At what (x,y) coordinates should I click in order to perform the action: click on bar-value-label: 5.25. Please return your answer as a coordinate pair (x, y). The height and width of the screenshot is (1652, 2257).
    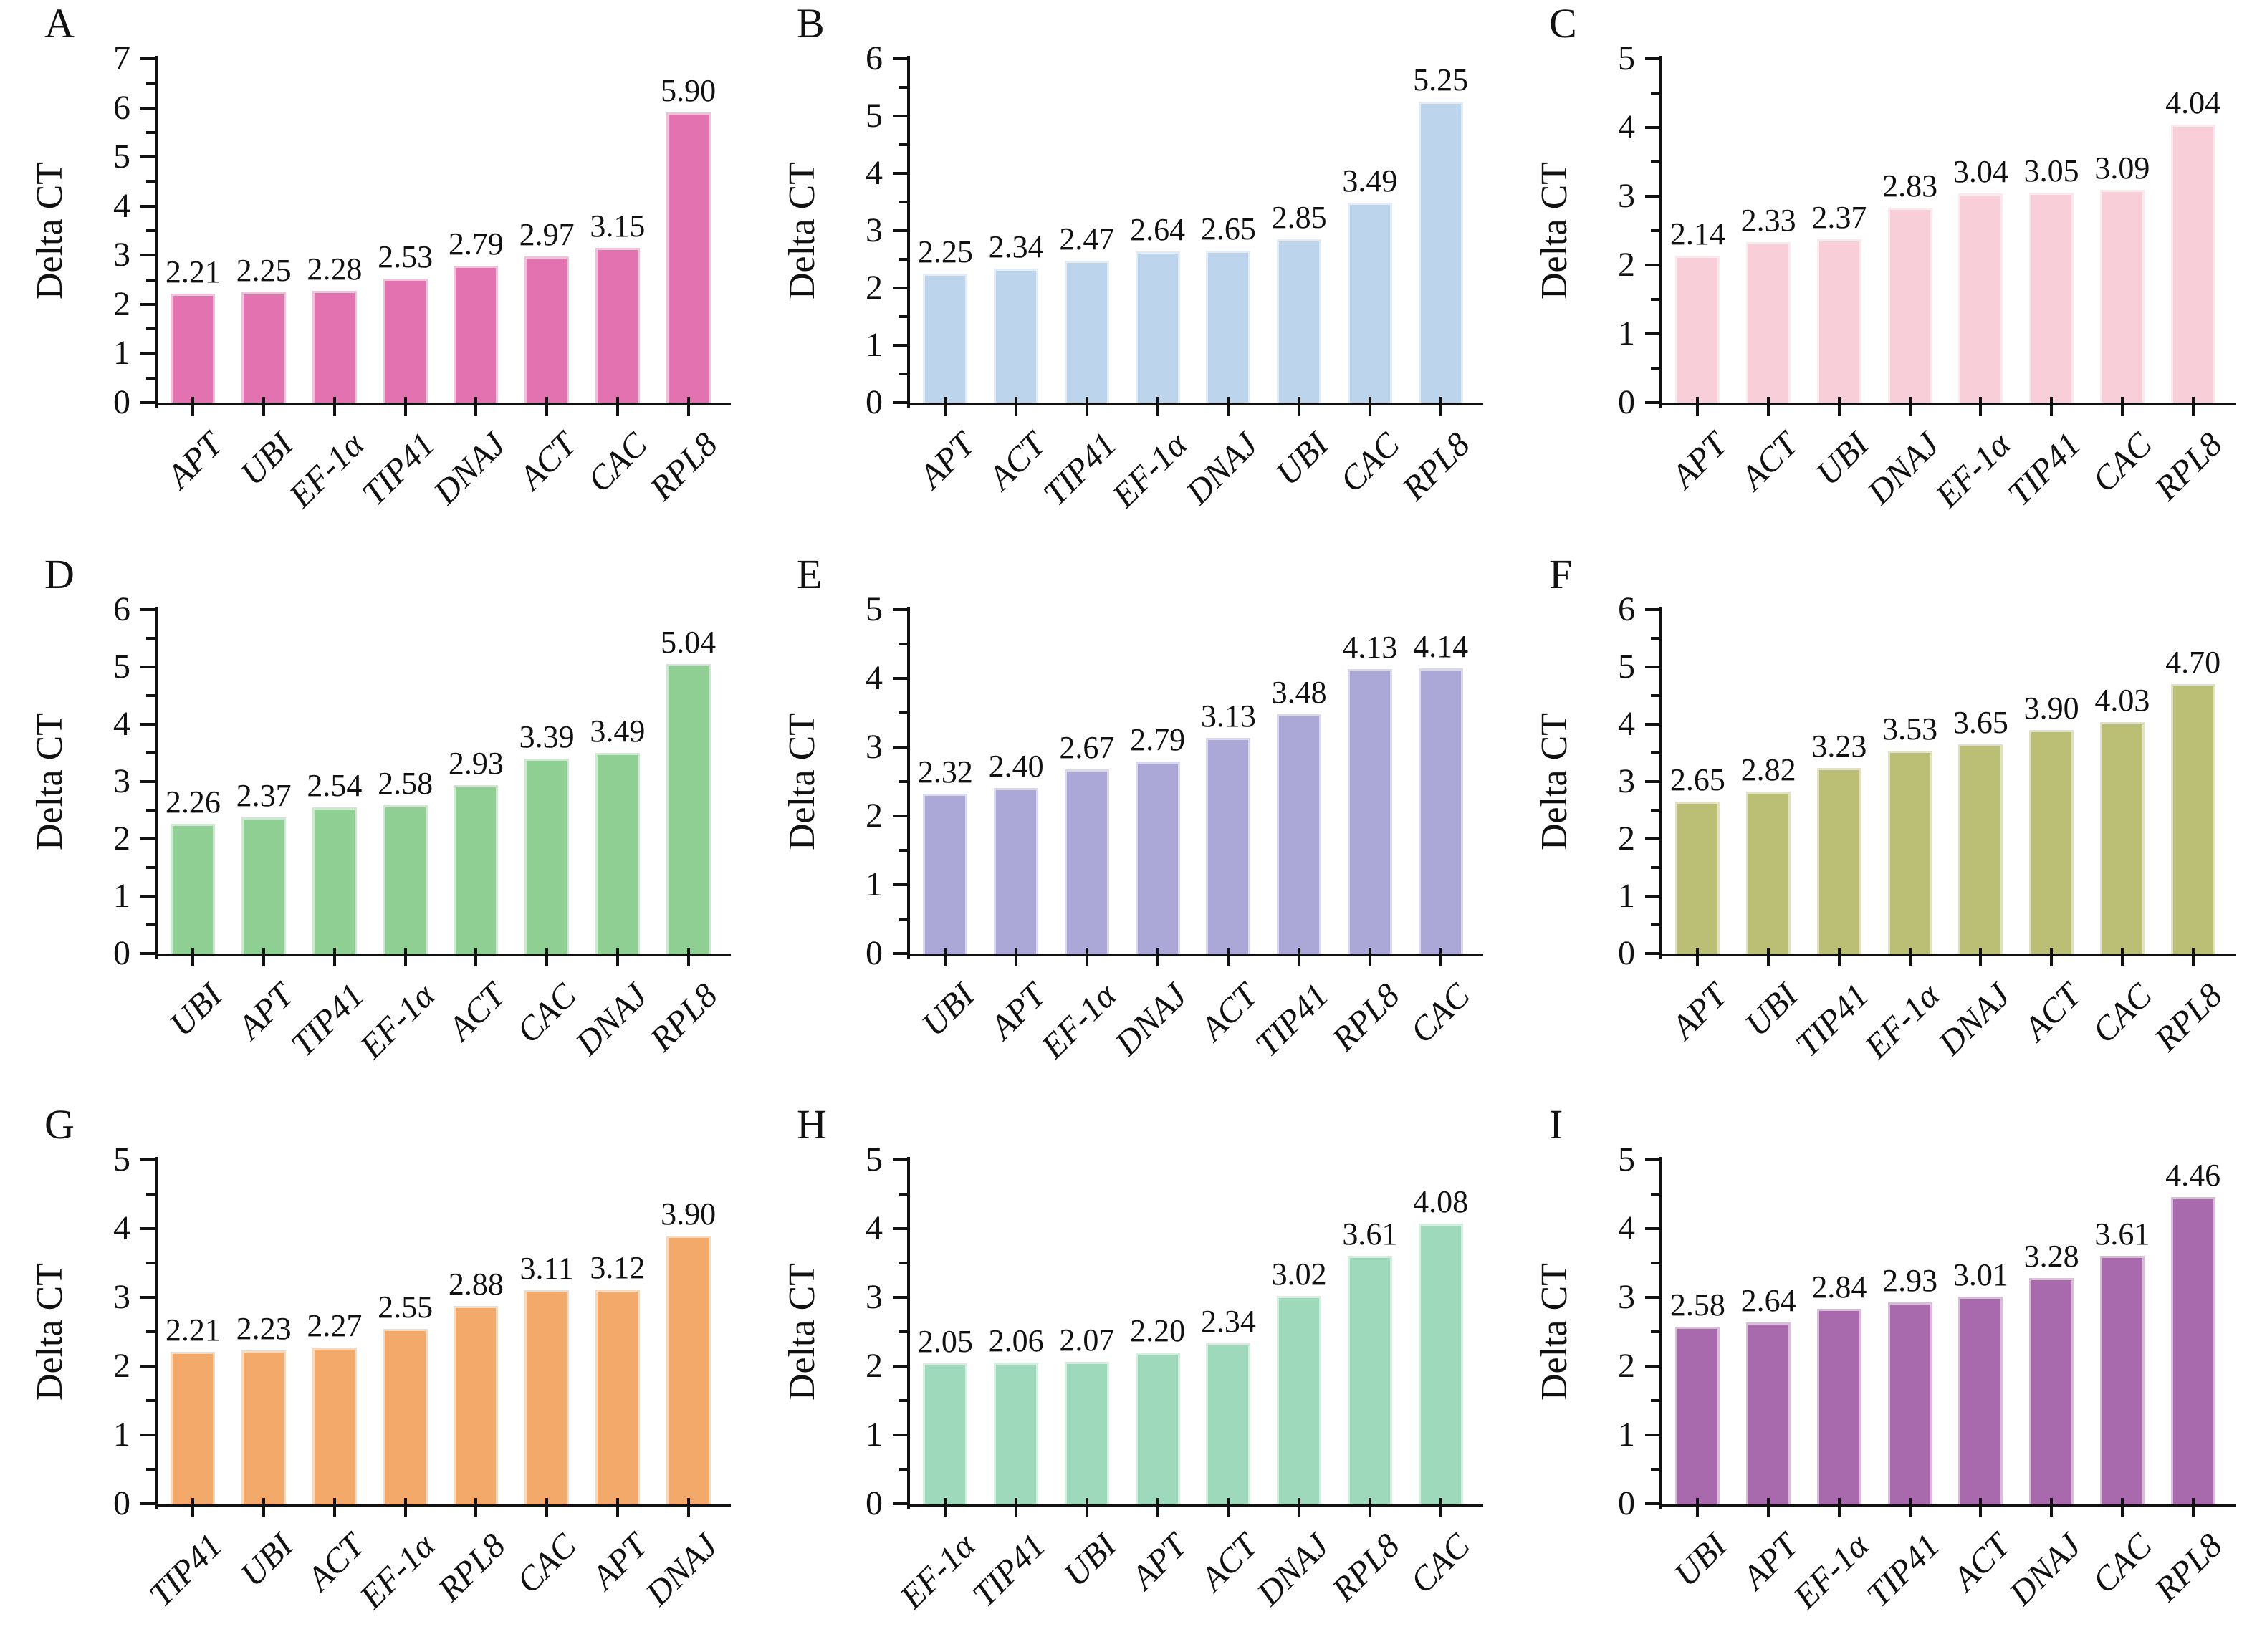
    Looking at the image, I should click on (1441, 79).